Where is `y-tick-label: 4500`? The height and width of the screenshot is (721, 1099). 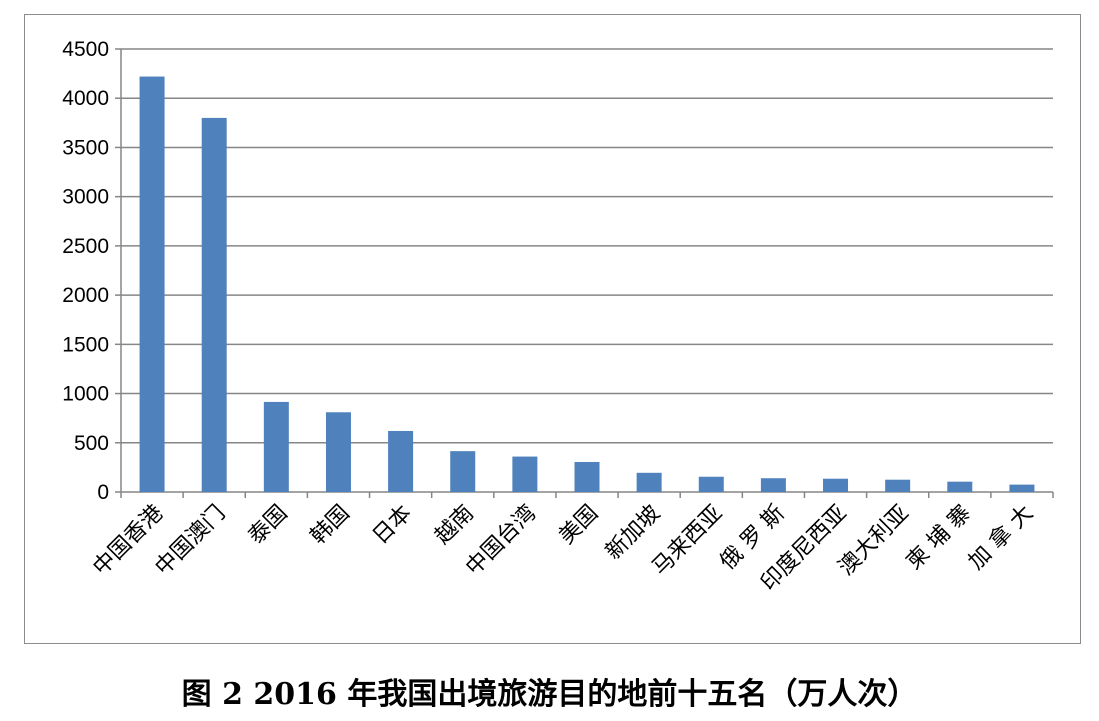
y-tick-label: 4500 is located at coordinates (85, 49).